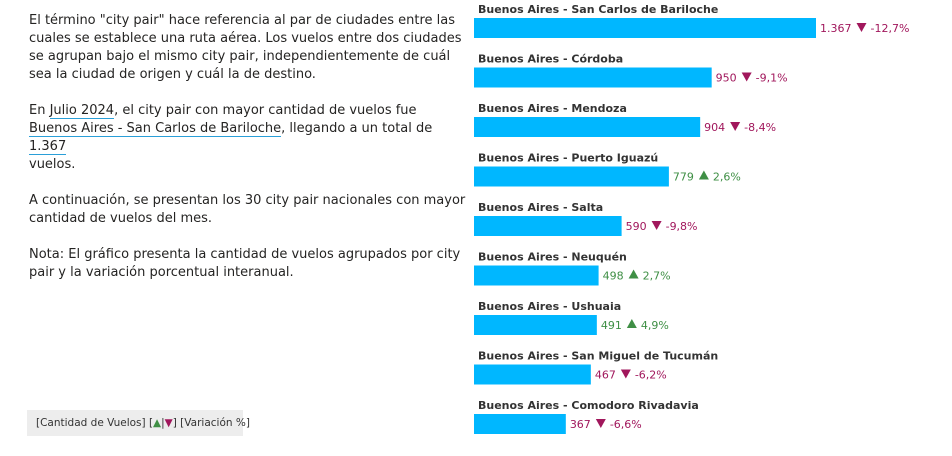 Image resolution: width=952 pixels, height=456 pixels. I want to click on value-label: 950, so click(726, 78).